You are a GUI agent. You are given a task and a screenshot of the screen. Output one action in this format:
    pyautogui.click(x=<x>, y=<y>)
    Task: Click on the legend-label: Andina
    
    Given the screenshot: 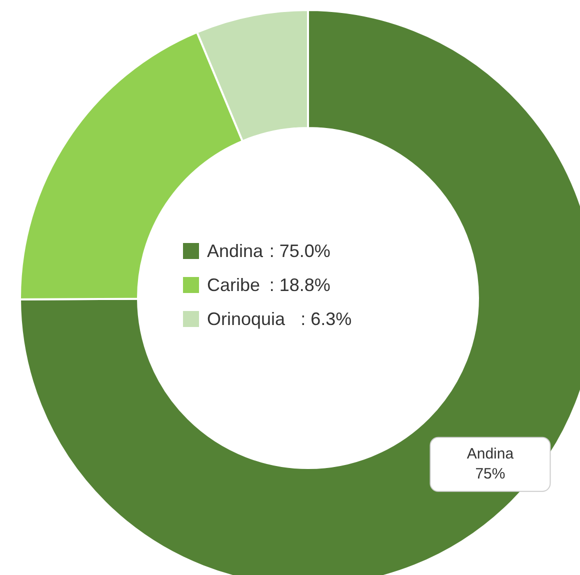 What is the action you would take?
    pyautogui.click(x=235, y=251)
    